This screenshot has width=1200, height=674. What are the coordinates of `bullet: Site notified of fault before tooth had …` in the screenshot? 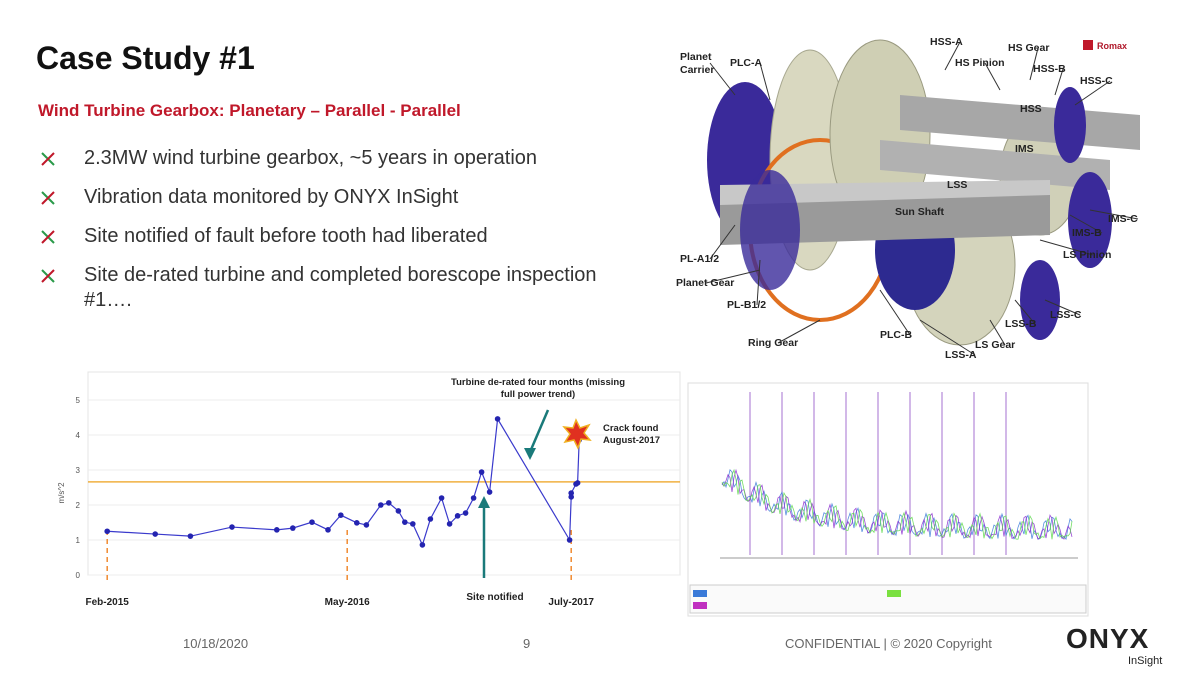 It's located at (338, 236).